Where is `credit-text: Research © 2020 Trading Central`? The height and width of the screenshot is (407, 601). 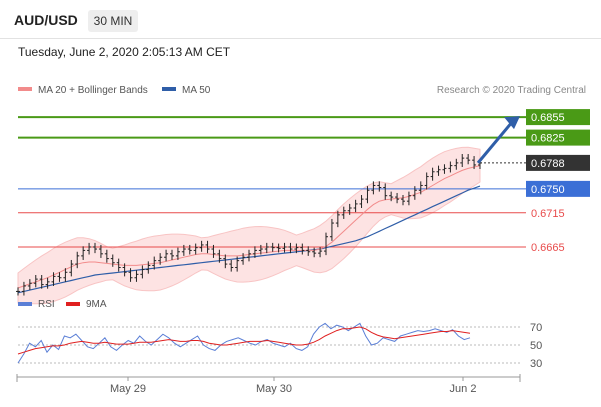 credit-text: Research © 2020 Trading Central is located at coordinates (511, 90).